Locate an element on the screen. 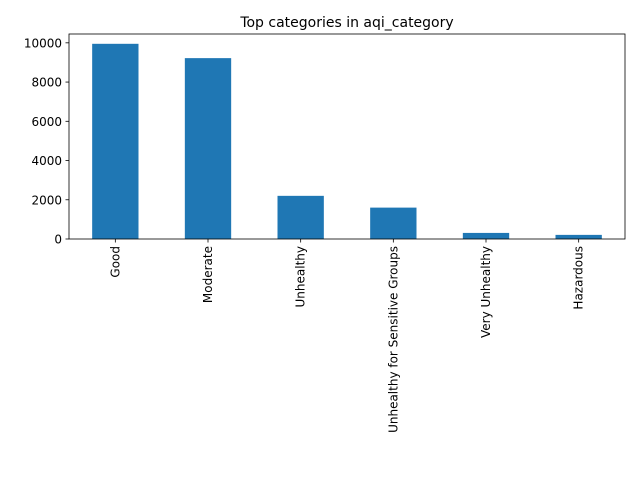 The height and width of the screenshot is (480, 640). y-tick-label: 2000 is located at coordinates (46, 200).